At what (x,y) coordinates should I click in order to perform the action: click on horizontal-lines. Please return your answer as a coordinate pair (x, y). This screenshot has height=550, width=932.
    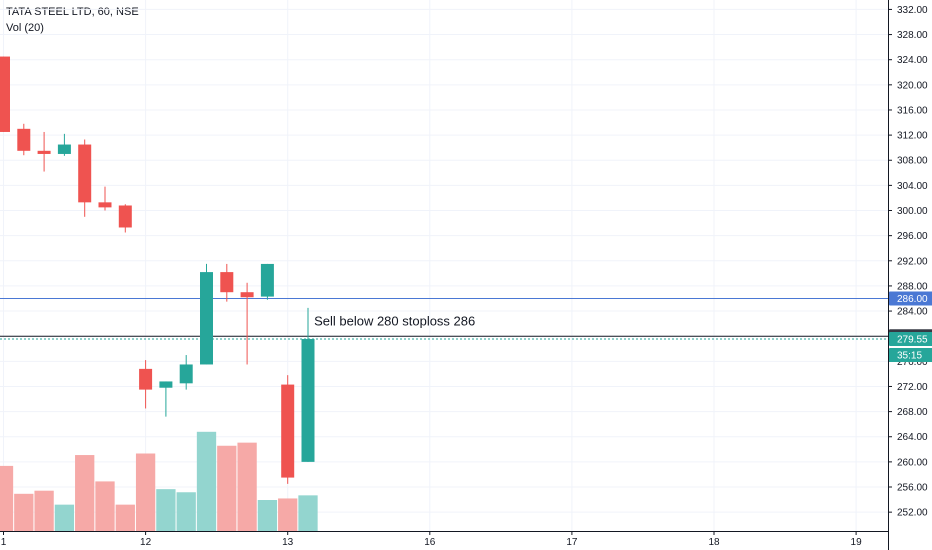
    Looking at the image, I should click on (444, 318).